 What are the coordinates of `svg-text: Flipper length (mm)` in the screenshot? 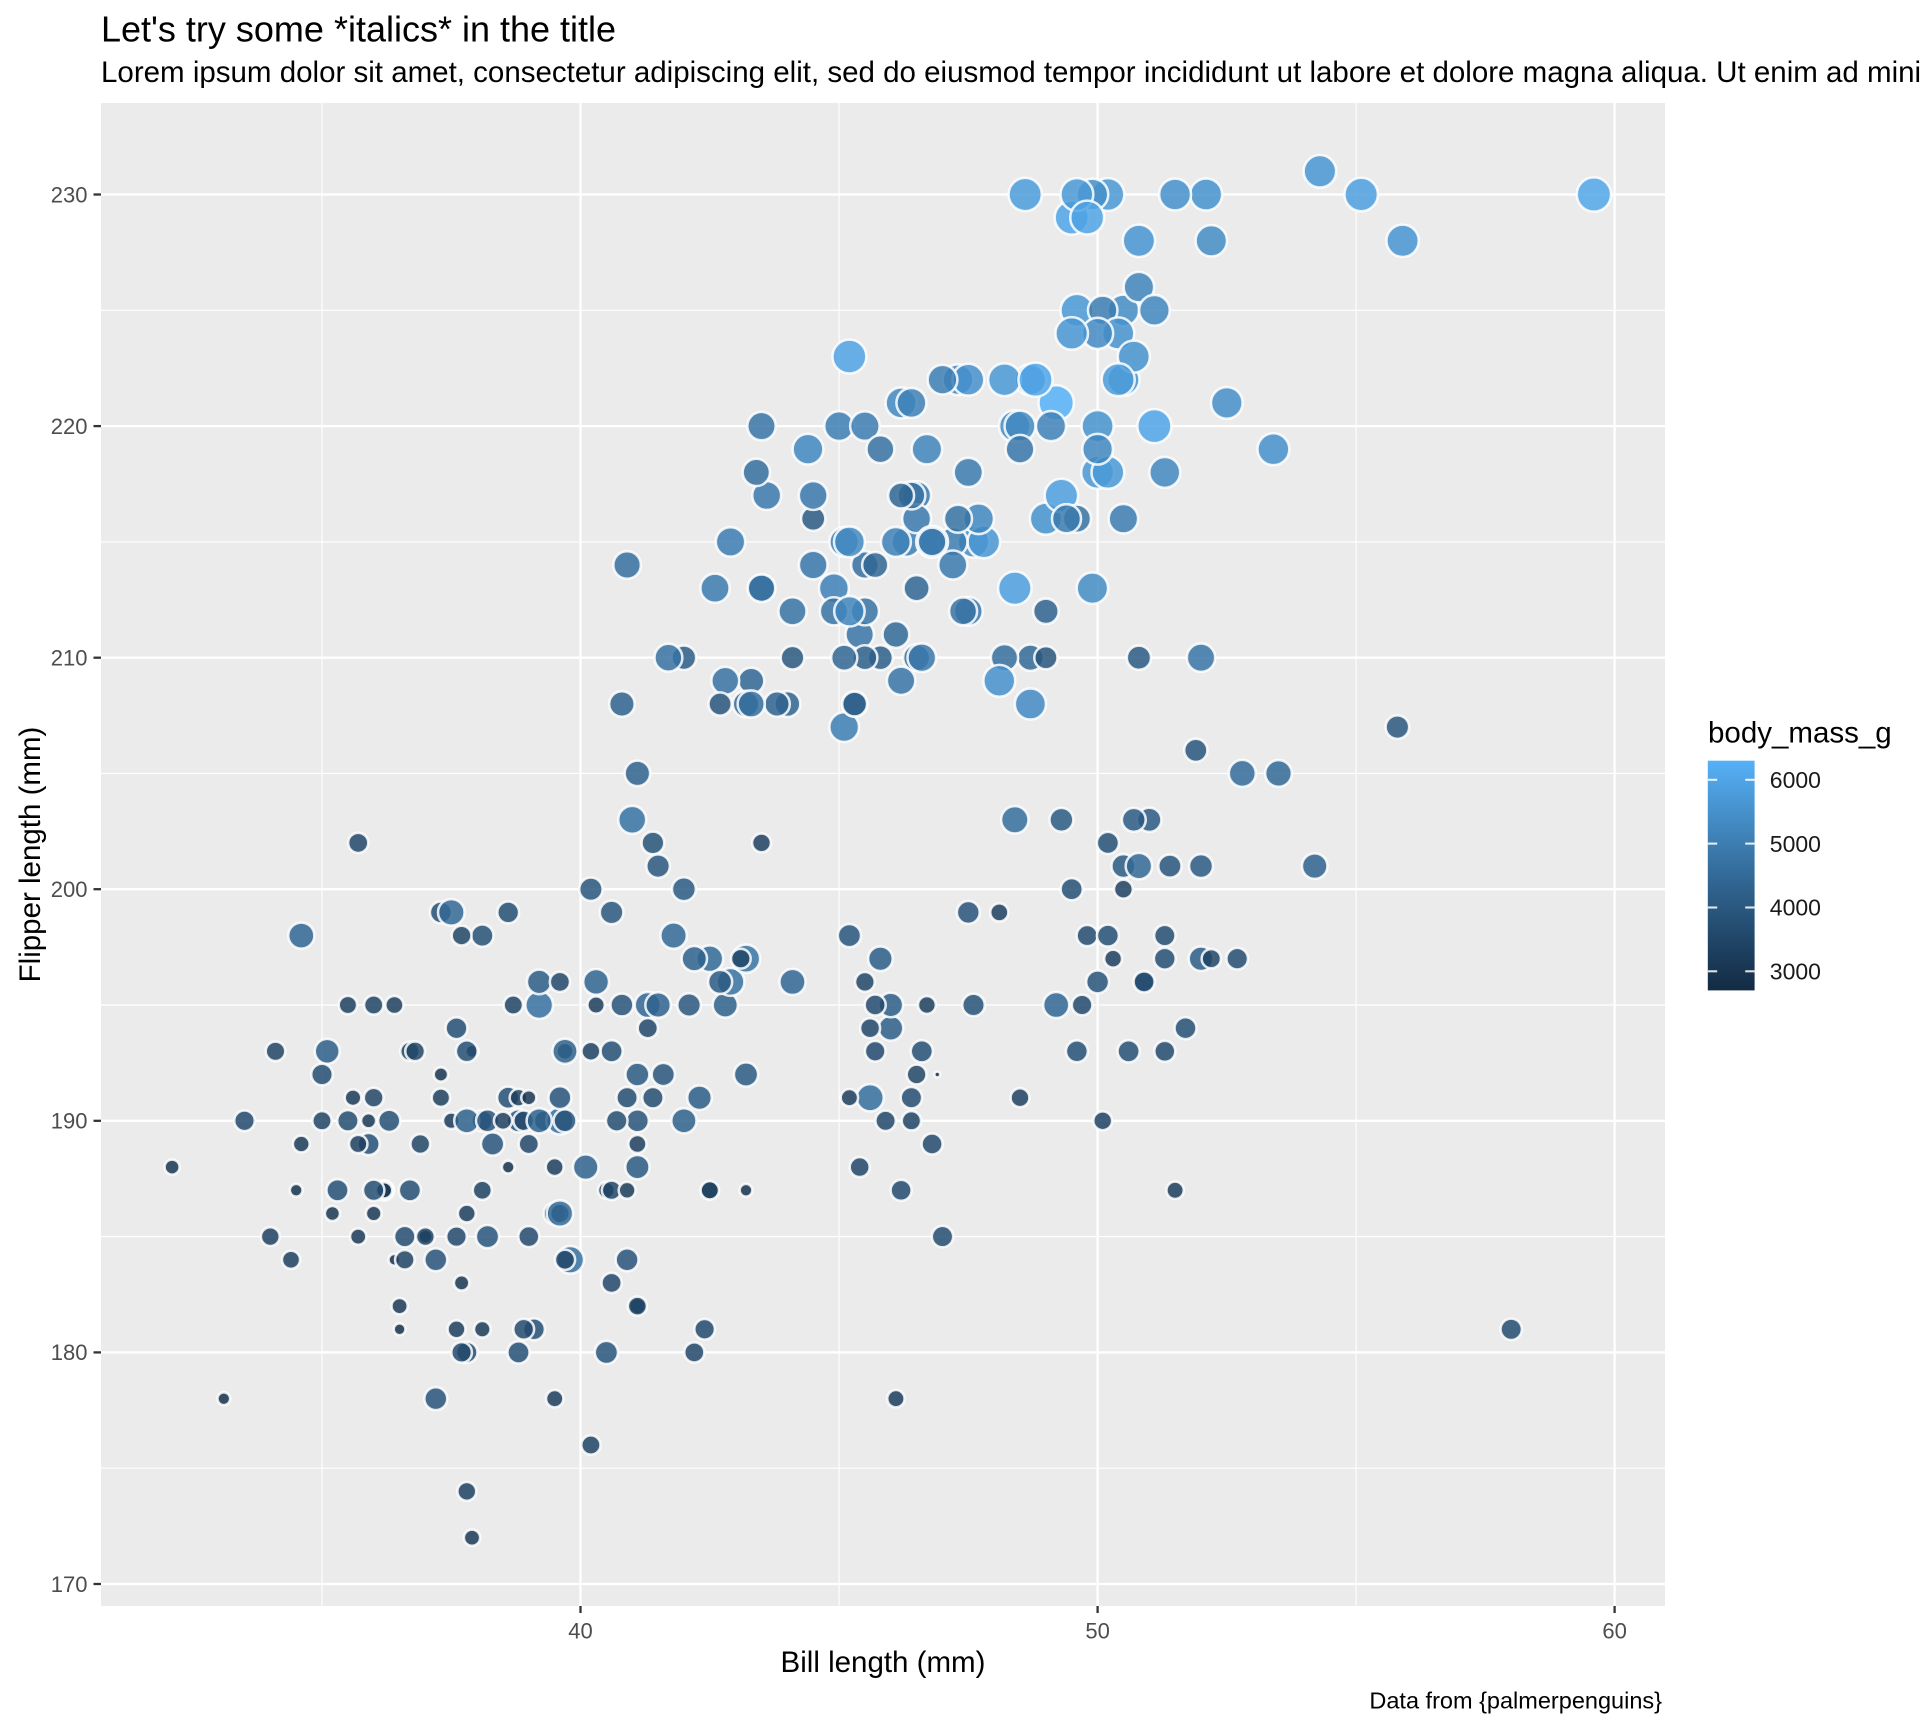 It's located at (30, 855).